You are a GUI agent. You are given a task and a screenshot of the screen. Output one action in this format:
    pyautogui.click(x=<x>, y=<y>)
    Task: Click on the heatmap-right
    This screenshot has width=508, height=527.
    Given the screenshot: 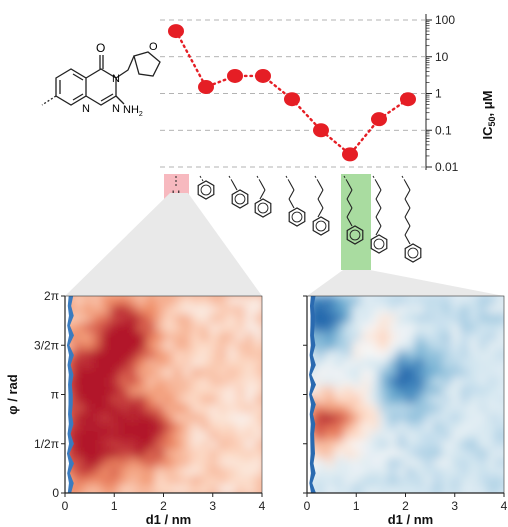 What is the action you would take?
    pyautogui.click(x=405, y=394)
    